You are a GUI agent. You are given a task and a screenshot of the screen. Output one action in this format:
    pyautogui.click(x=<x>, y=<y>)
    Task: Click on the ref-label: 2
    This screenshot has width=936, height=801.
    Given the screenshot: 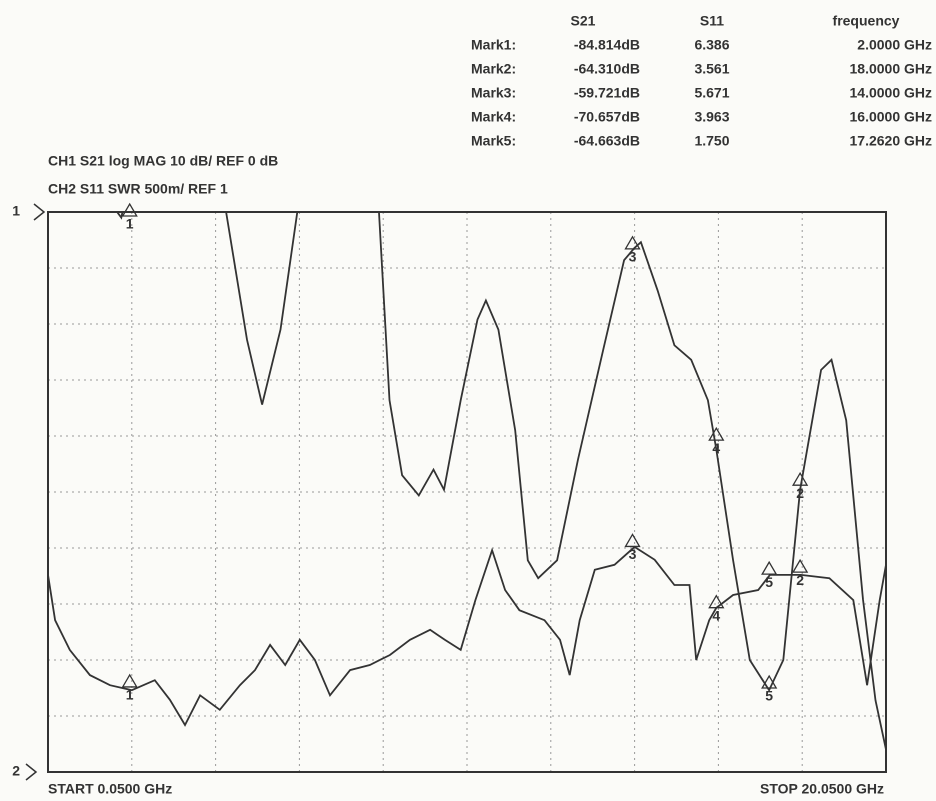 What is the action you would take?
    pyautogui.click(x=16, y=771)
    